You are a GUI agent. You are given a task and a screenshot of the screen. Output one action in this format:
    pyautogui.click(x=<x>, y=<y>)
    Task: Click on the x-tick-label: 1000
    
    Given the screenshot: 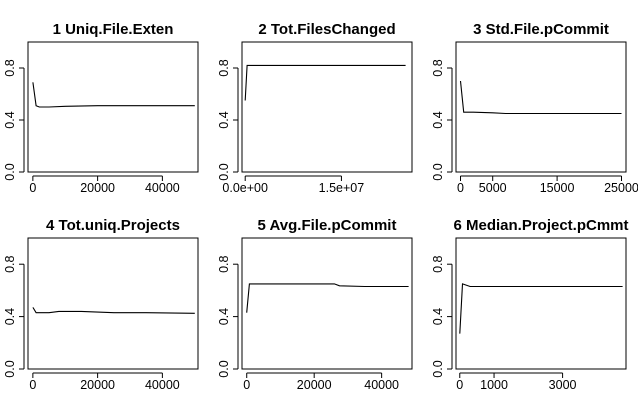 What is the action you would take?
    pyautogui.click(x=494, y=385)
    